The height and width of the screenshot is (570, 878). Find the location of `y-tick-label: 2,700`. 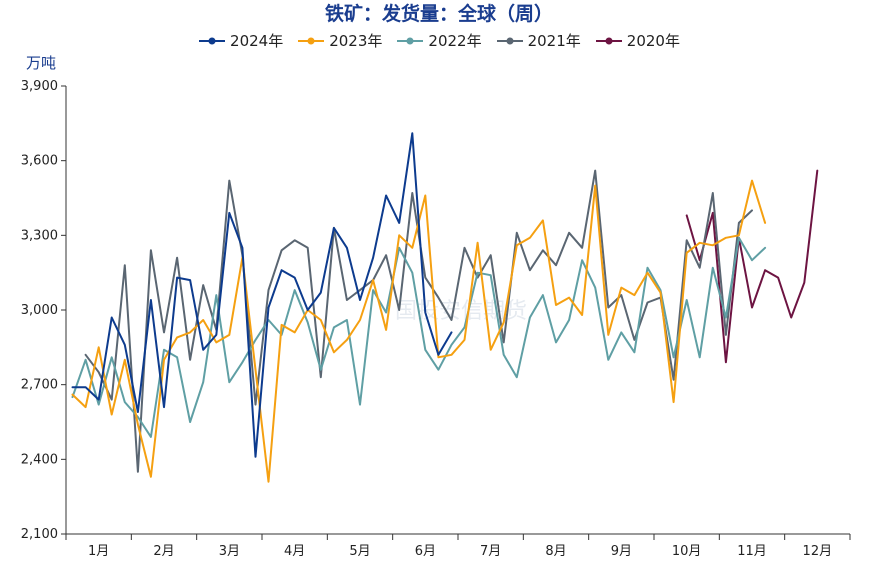

y-tick-label: 2,700 is located at coordinates (39, 385).